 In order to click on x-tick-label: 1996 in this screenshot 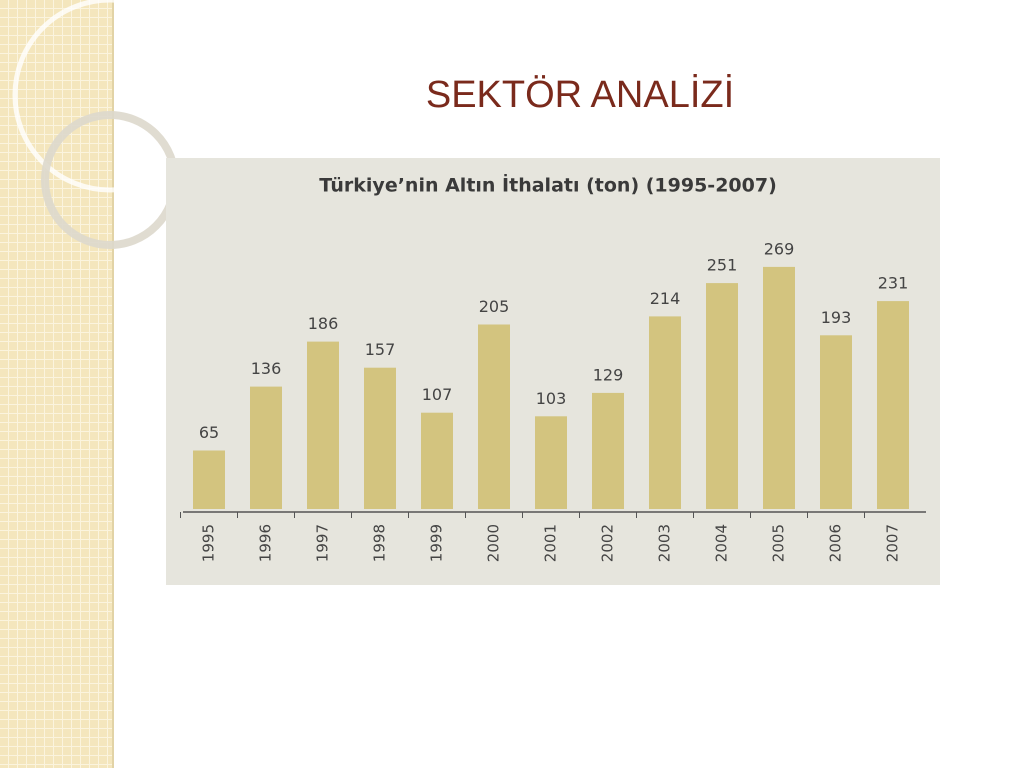, I will do `click(266, 543)`.